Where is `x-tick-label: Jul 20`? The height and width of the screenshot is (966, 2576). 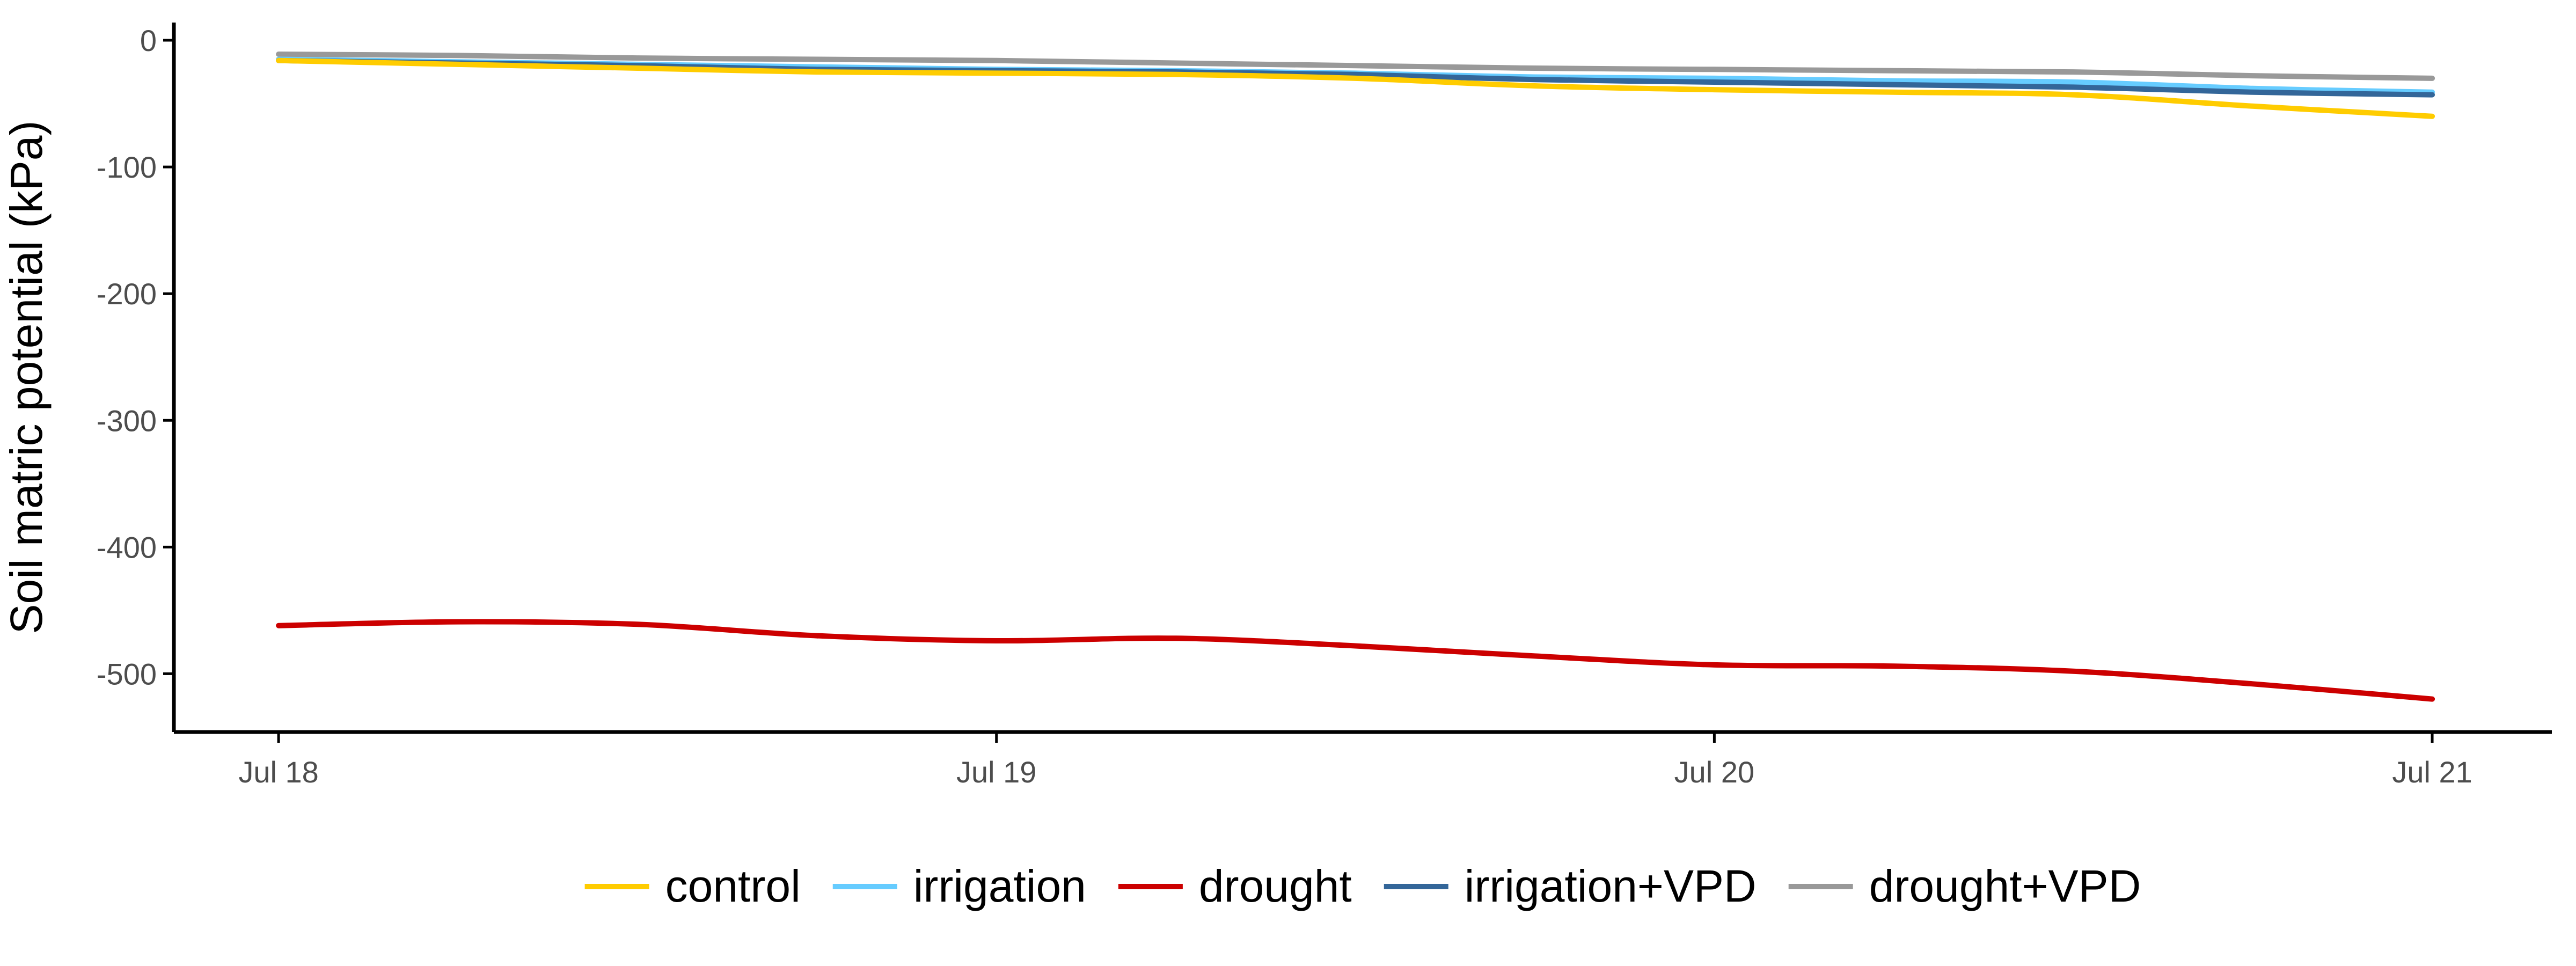
x-tick-label: Jul 20 is located at coordinates (1714, 772).